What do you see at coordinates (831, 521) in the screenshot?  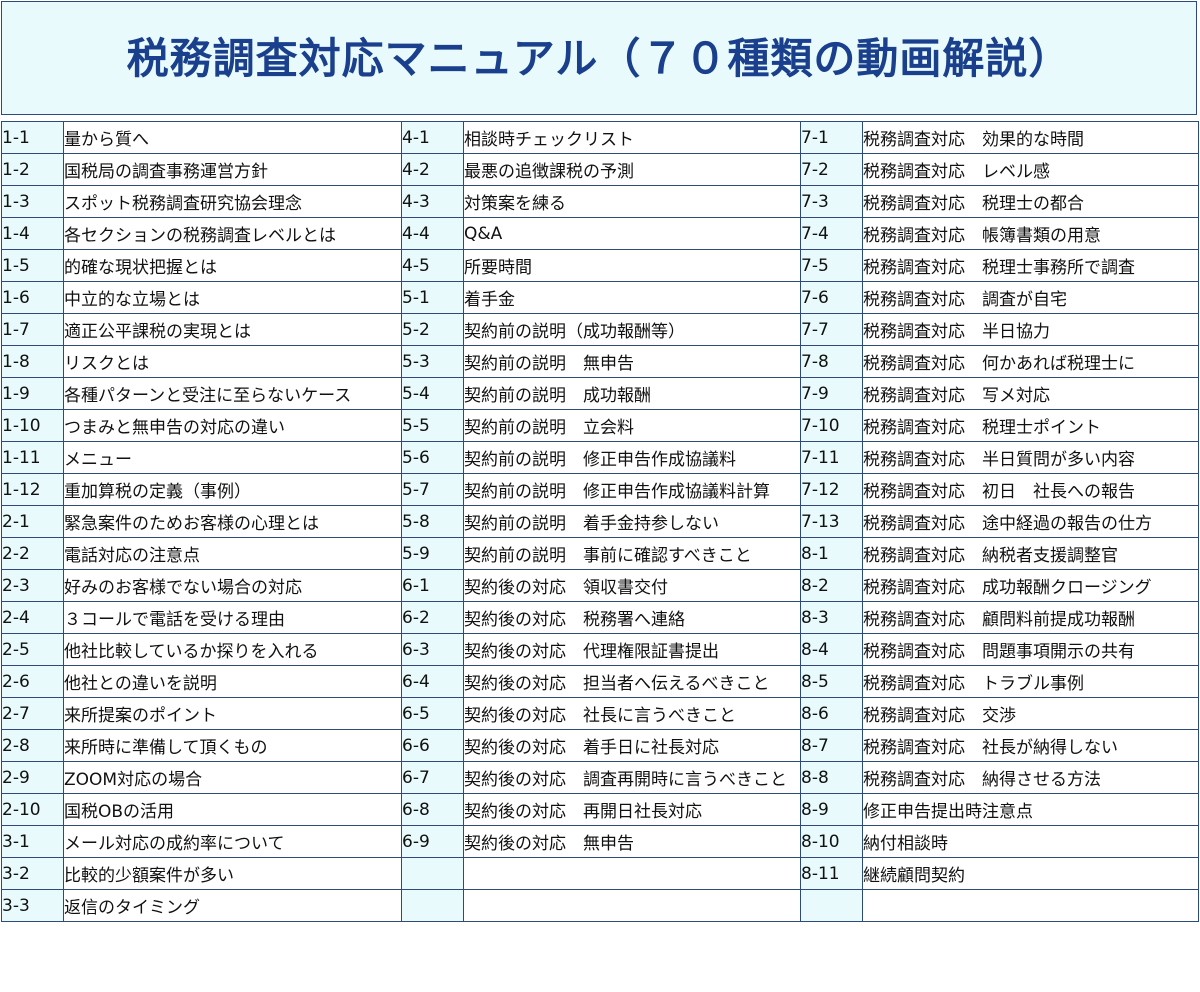 I see `item-number: 7-13` at bounding box center [831, 521].